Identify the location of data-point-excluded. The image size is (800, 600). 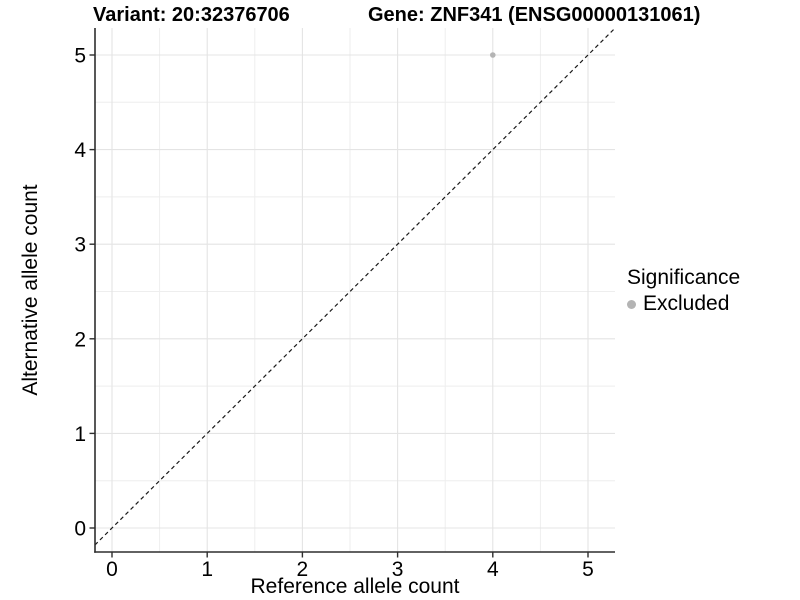
(493, 55).